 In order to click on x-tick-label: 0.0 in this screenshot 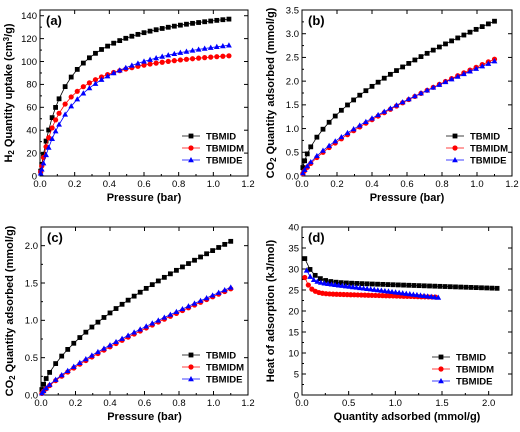, I will do `click(40, 403)`.